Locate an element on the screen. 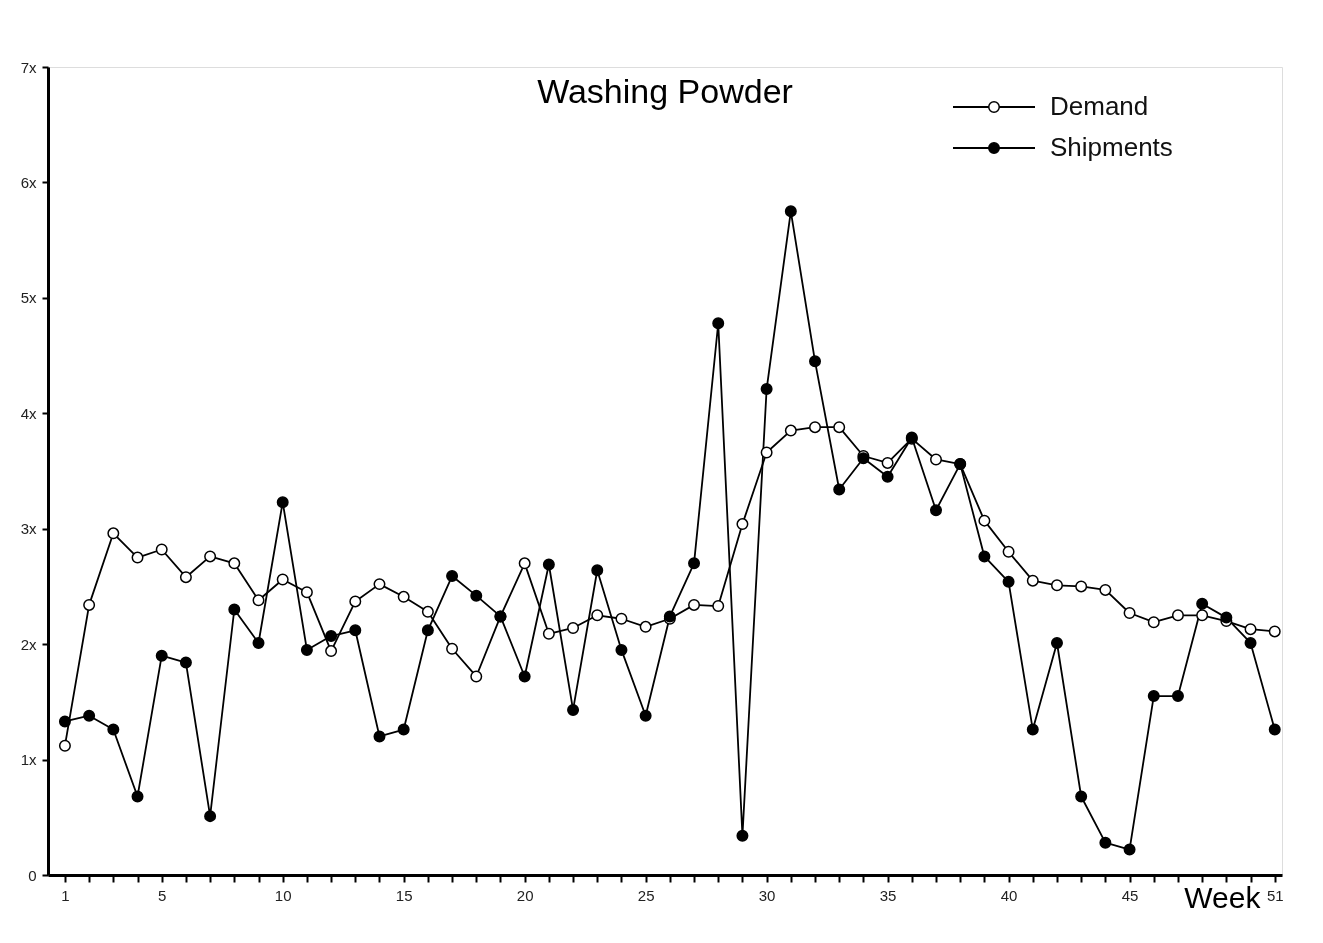  y-tick-label: 2x is located at coordinates (28, 644).